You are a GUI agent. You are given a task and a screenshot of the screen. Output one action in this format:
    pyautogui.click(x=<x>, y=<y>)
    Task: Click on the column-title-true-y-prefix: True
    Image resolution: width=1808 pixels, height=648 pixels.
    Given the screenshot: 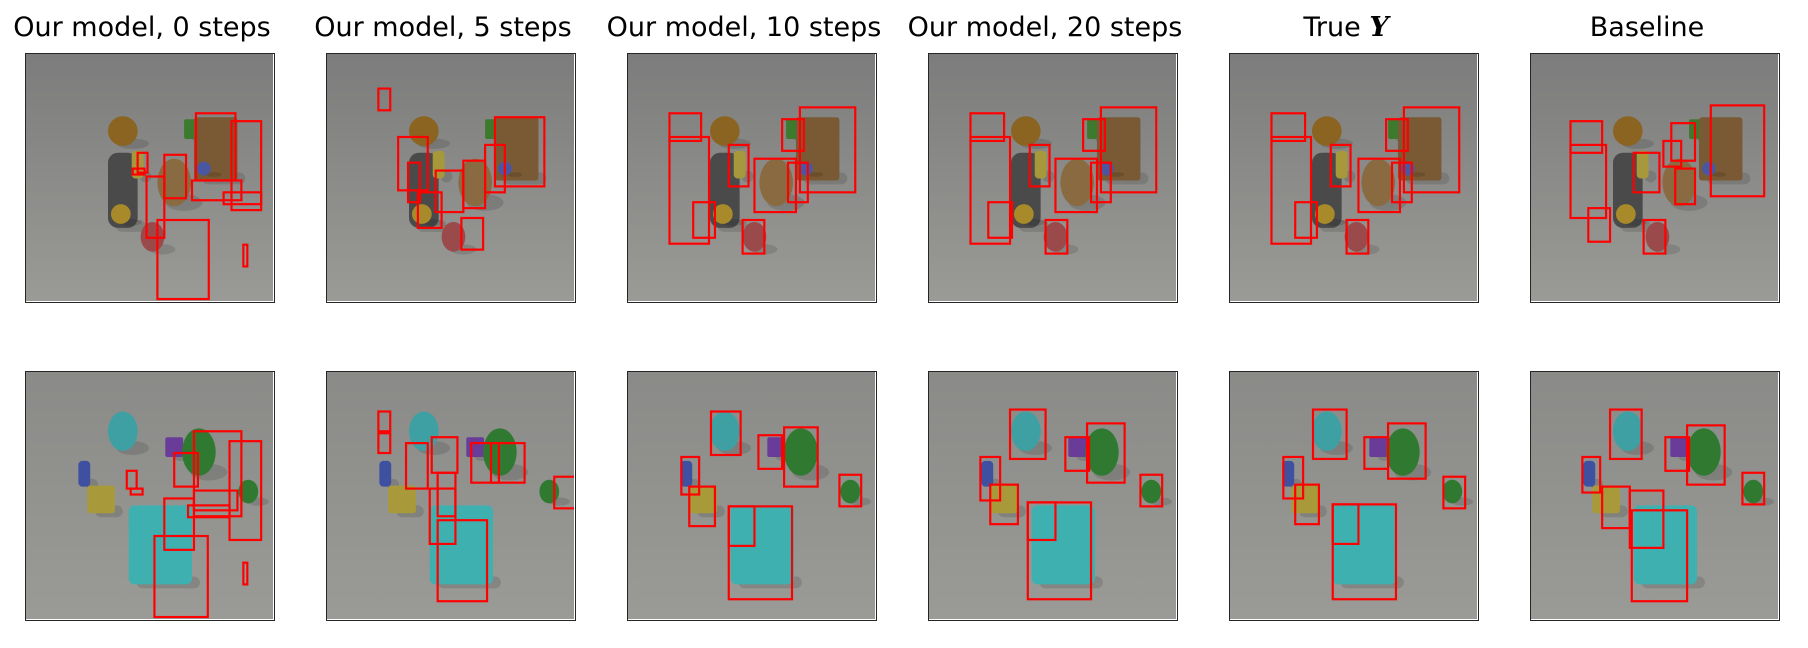 What is the action you would take?
    pyautogui.click(x=1336, y=27)
    